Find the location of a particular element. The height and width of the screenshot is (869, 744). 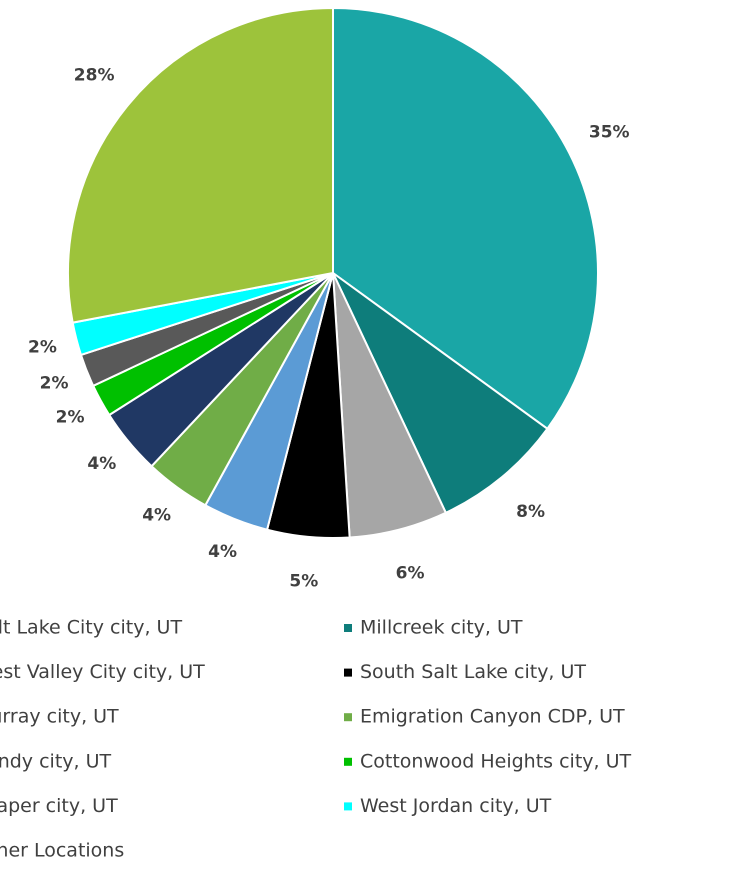

legend-label: Sandy city, UT is located at coordinates (55, 761).